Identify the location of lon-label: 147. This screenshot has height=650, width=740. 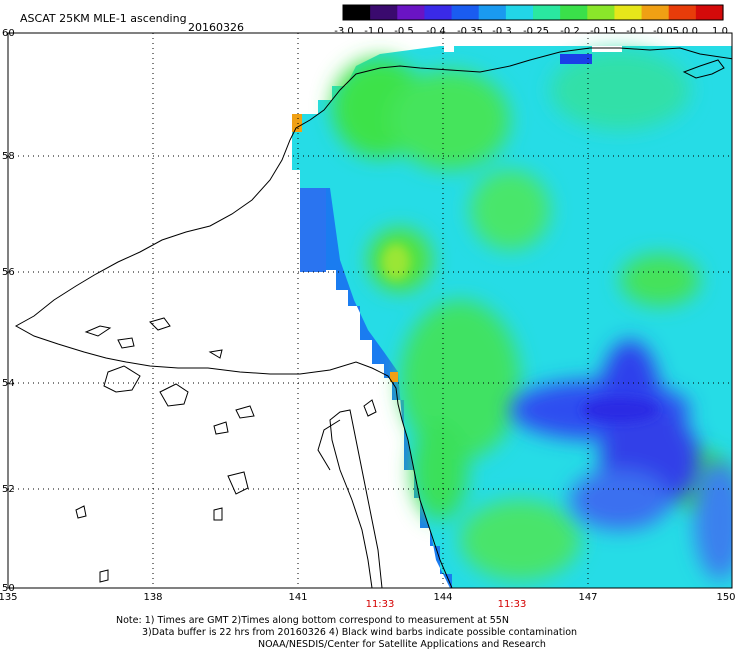
(587, 597).